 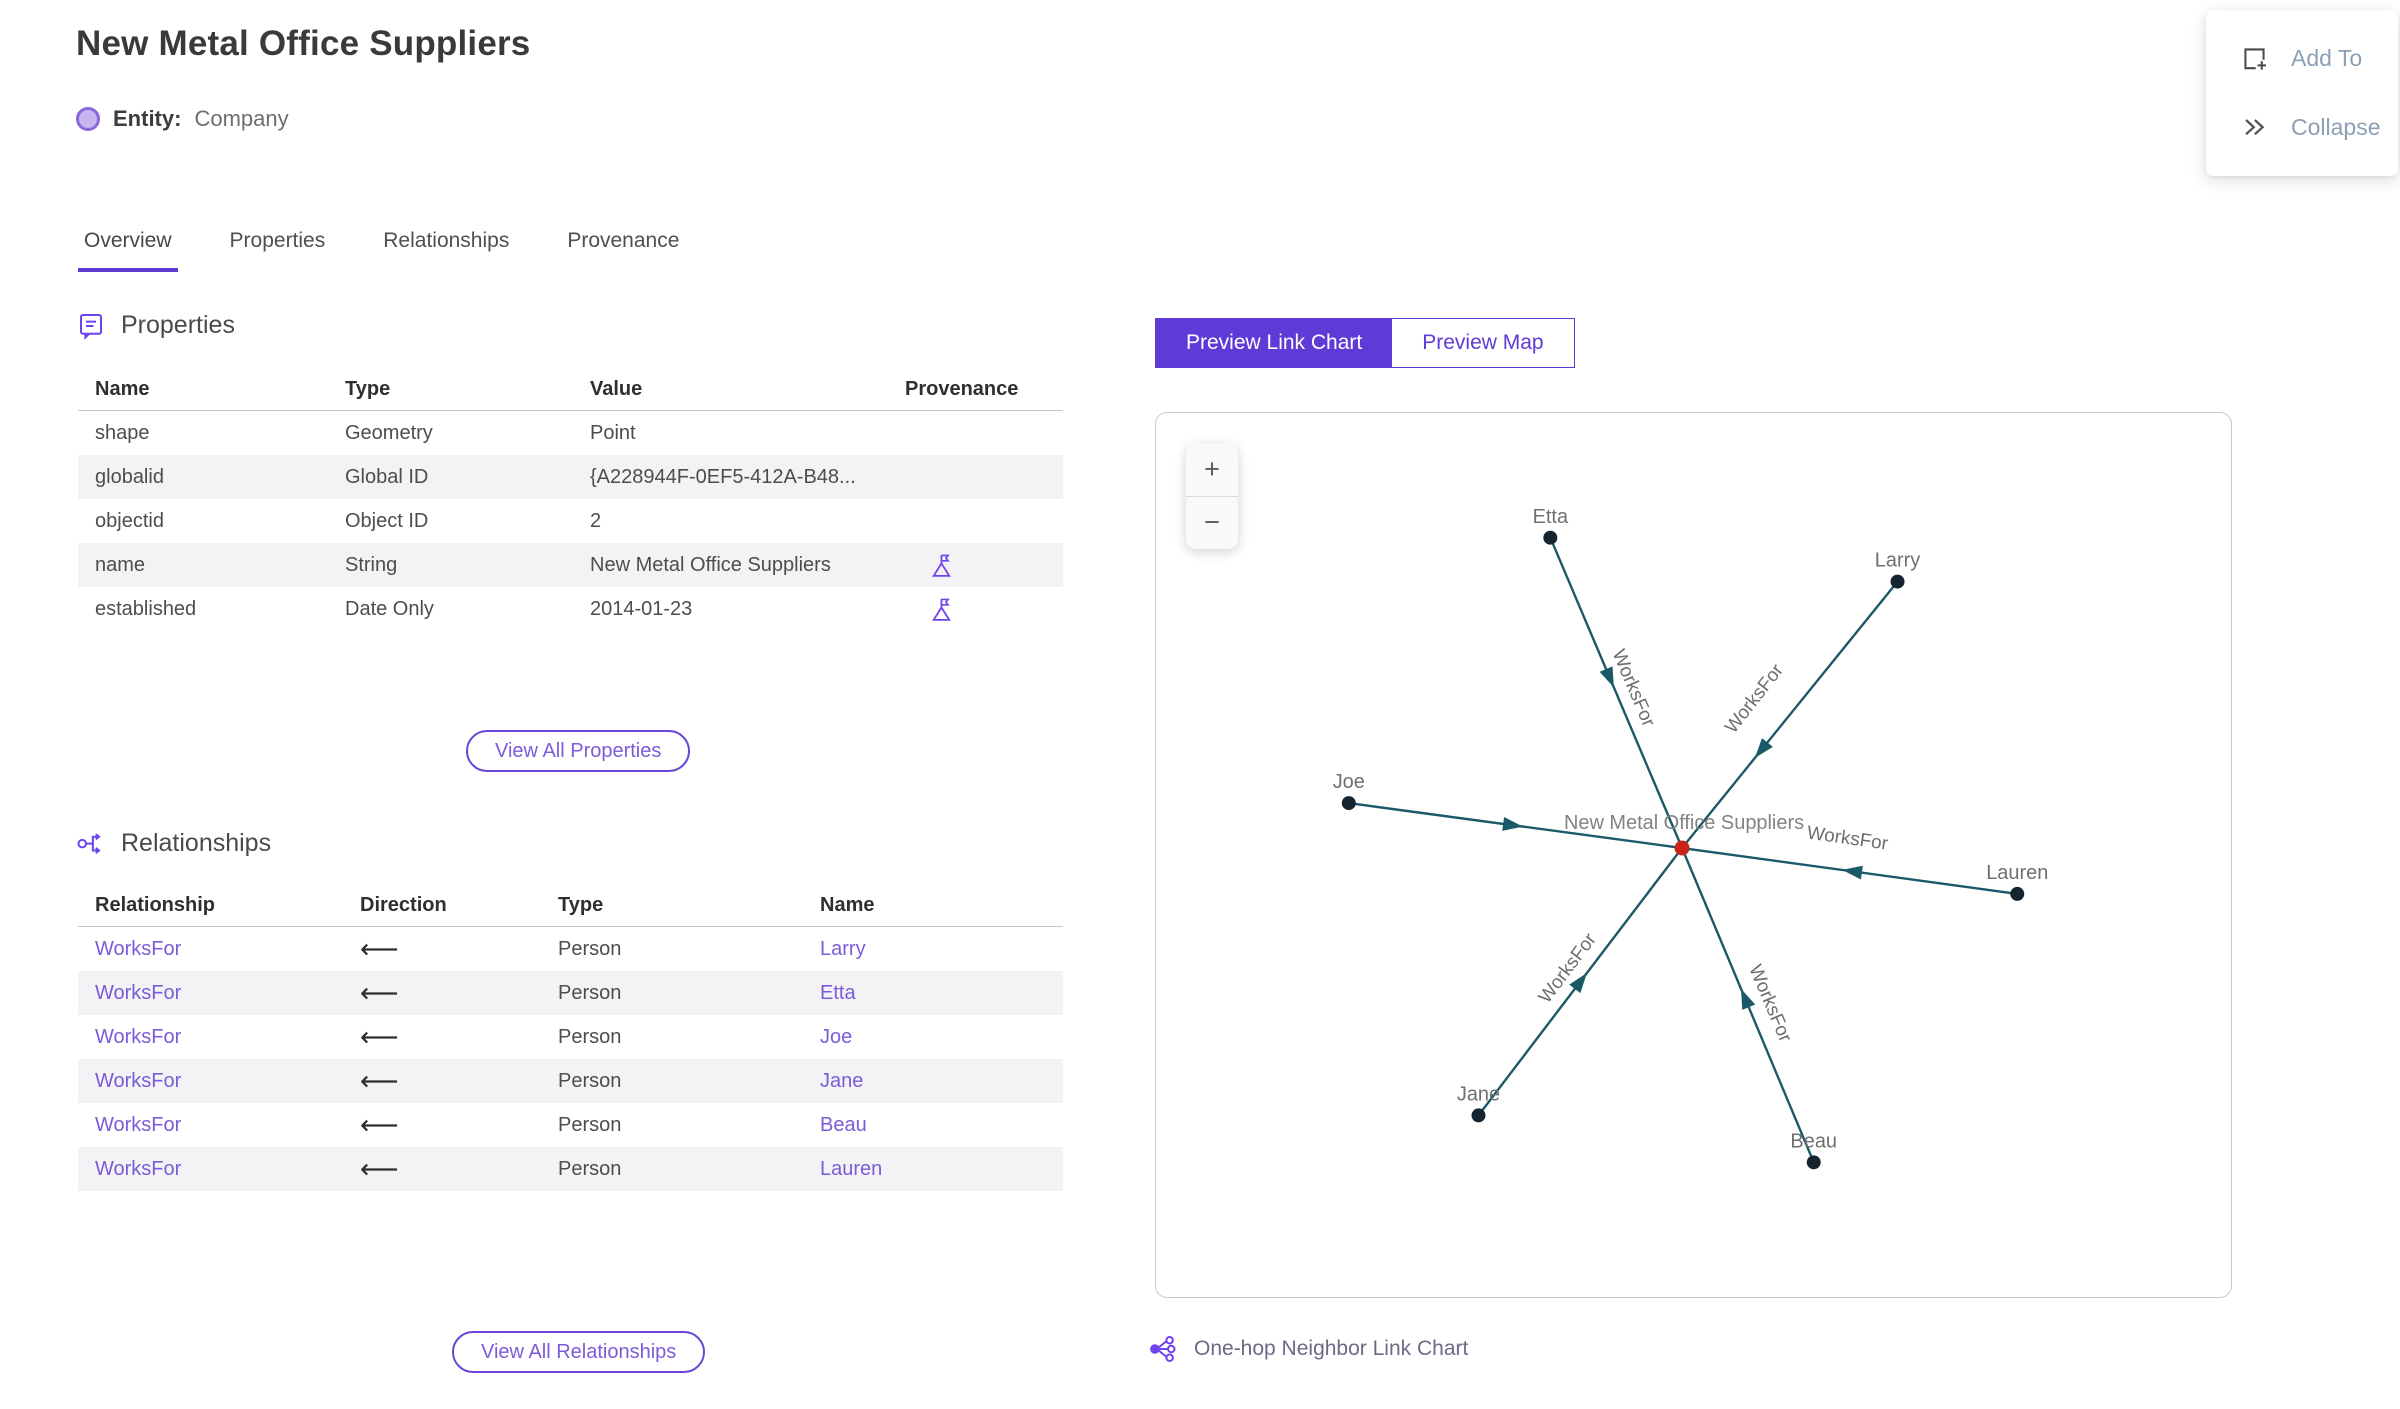 I want to click on zoom-control: + −, so click(x=1212, y=496).